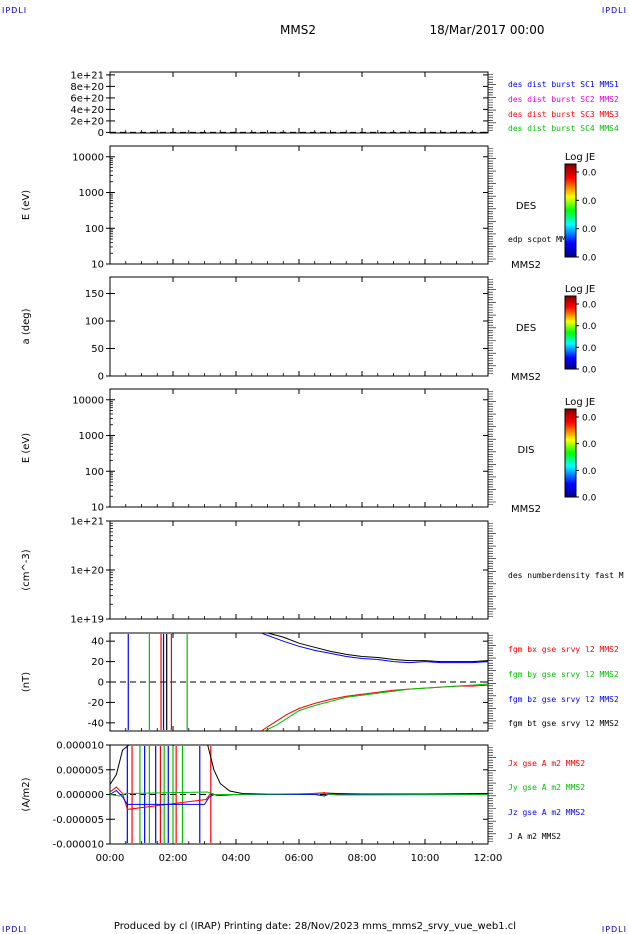 The height and width of the screenshot is (934, 630). Describe the element at coordinates (298, 30) in the screenshot. I see `header-spacecraft: MMS2` at that location.